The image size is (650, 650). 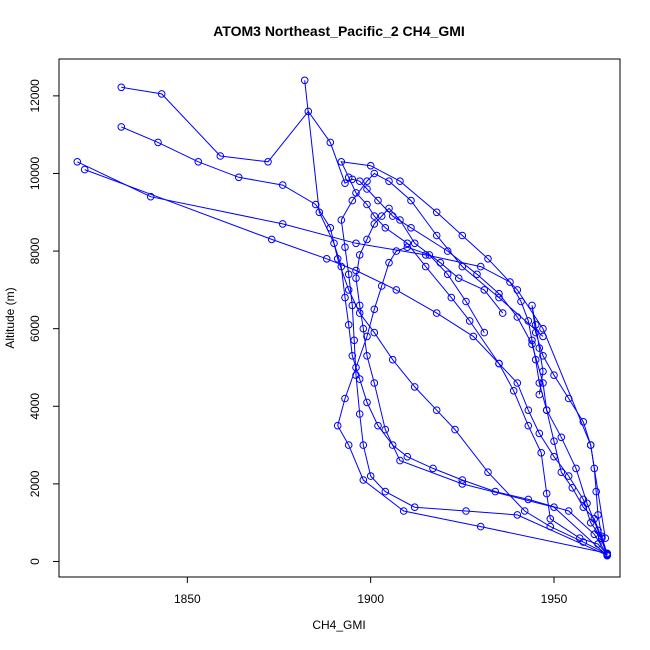 I want to click on y-axis: 0 2000 4000 6000 8000 10000 12000, so click(x=43, y=322).